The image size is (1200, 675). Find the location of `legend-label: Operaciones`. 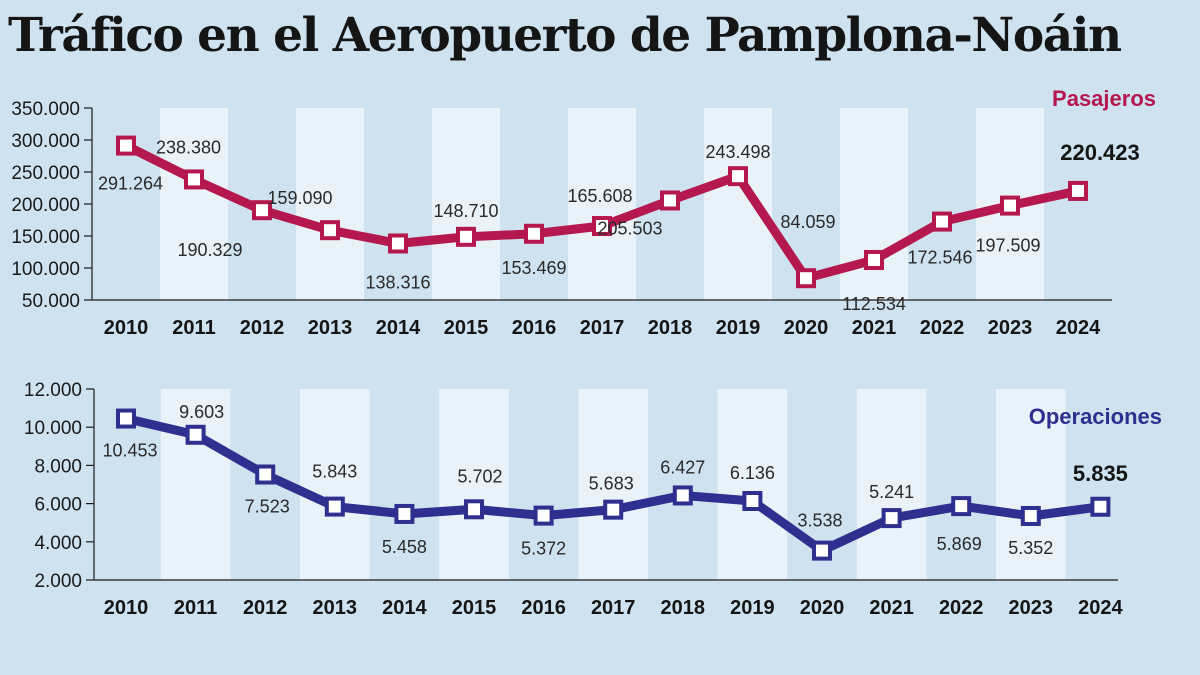

legend-label: Operaciones is located at coordinates (1095, 416).